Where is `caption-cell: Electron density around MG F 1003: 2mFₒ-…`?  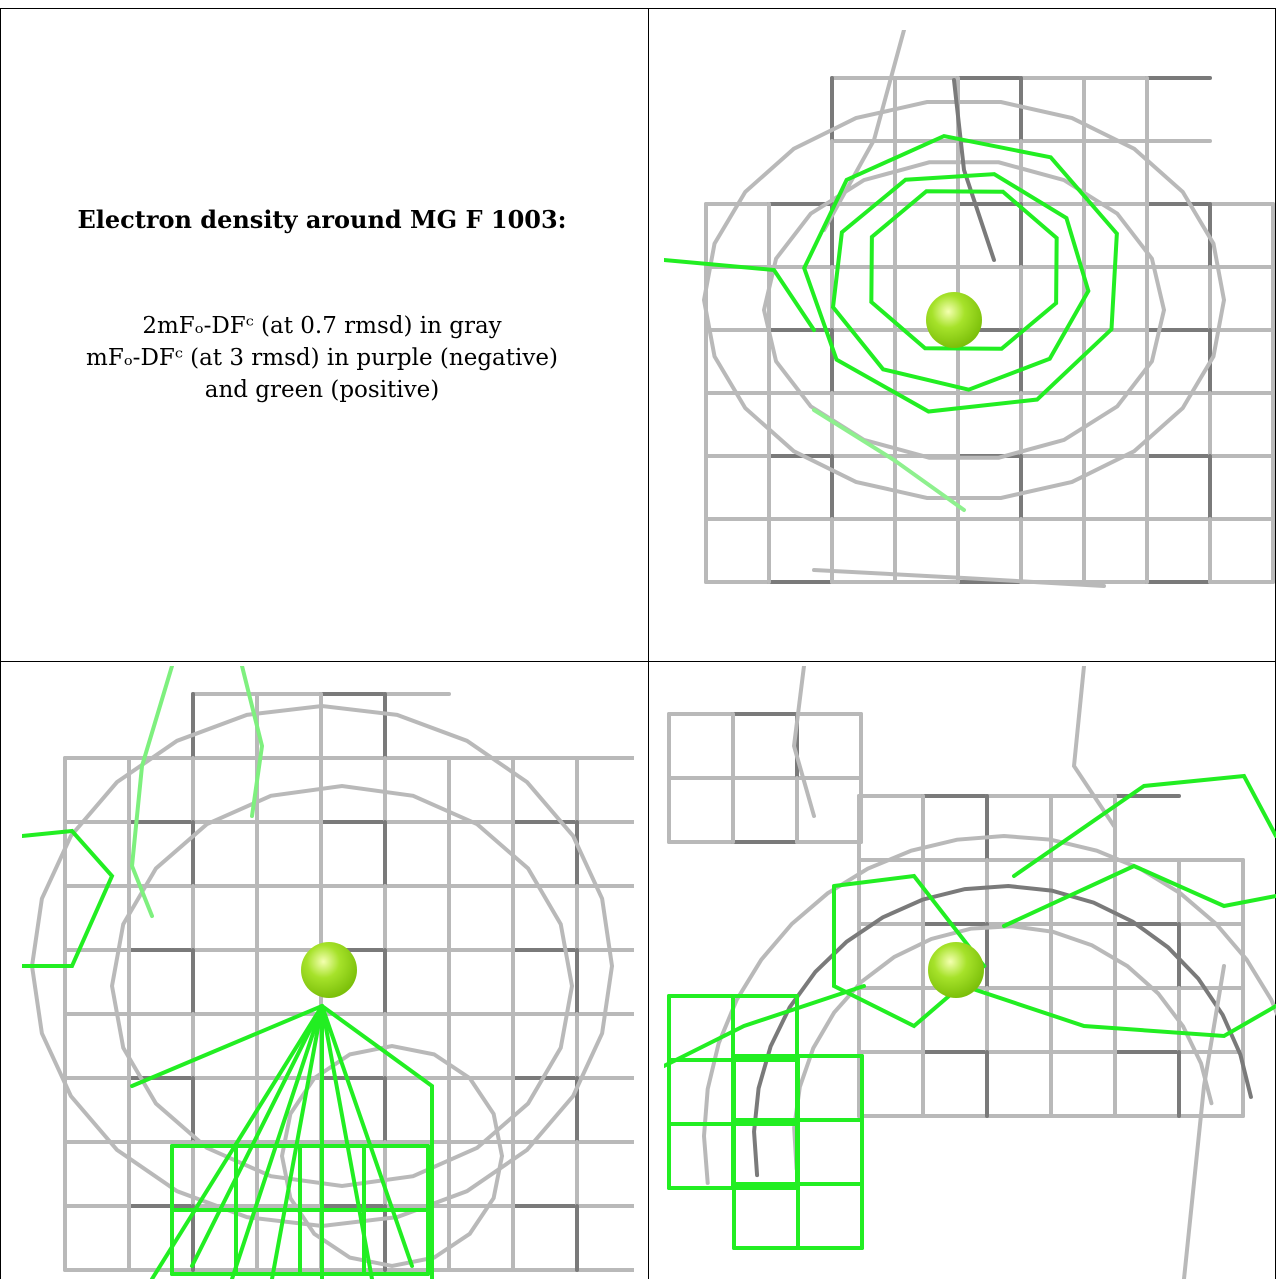 caption-cell: Electron density around MG F 1003: 2mFₒ-… is located at coordinates (322, 293).